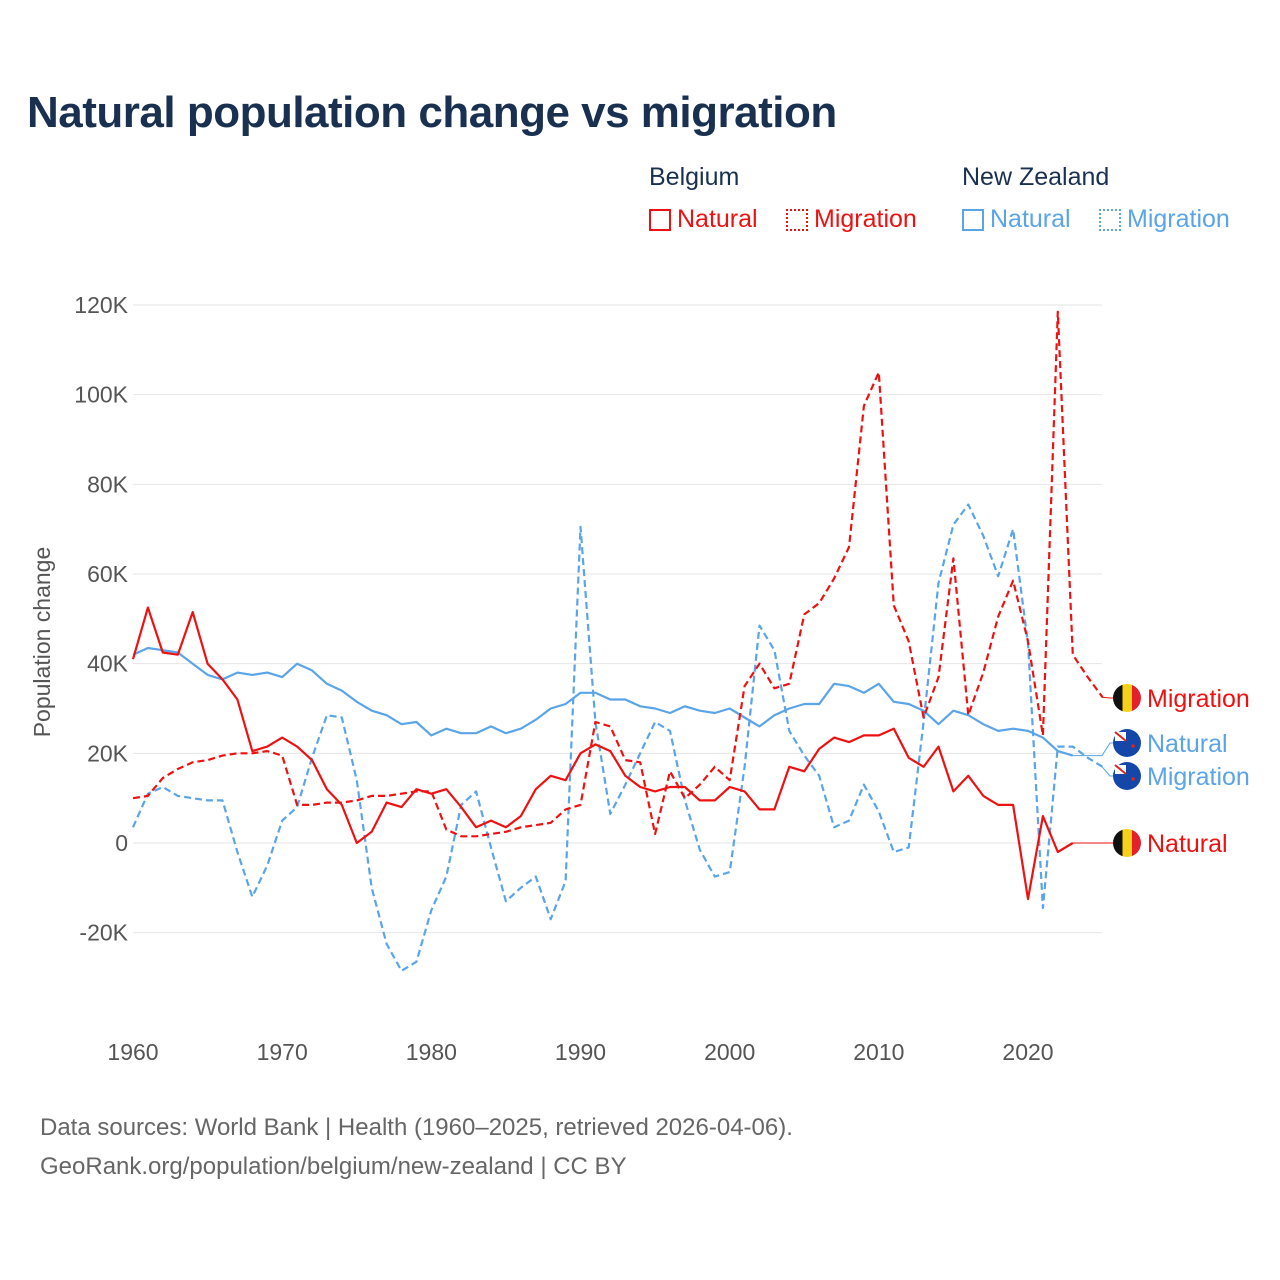 The height and width of the screenshot is (1280, 1280). What do you see at coordinates (103, 933) in the screenshot?
I see `y-tick-label: -20K` at bounding box center [103, 933].